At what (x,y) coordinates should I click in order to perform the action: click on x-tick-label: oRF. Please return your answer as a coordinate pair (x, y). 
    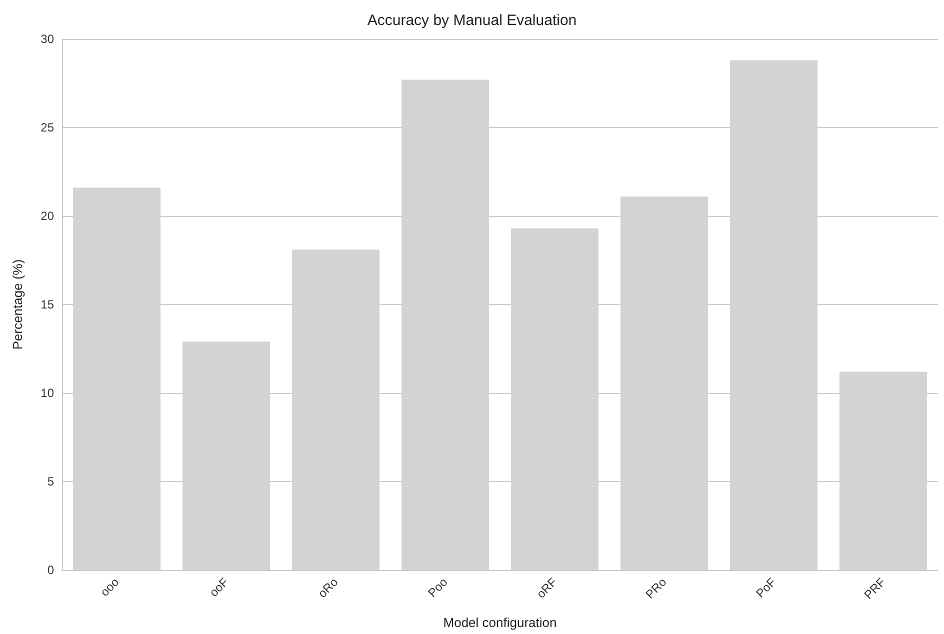
    Looking at the image, I should click on (547, 588).